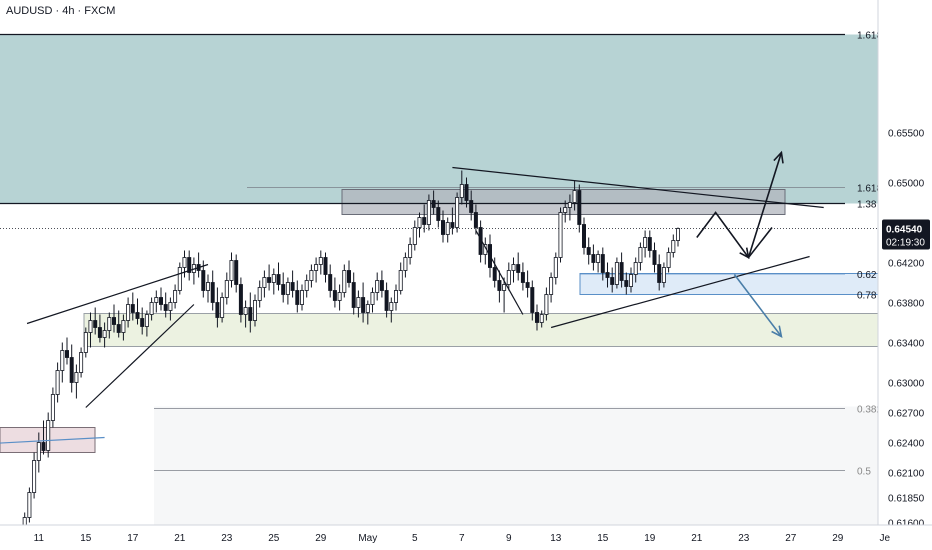 This screenshot has height=550, width=932. What do you see at coordinates (734, 235) in the screenshot?
I see `zigzag-projection-path` at bounding box center [734, 235].